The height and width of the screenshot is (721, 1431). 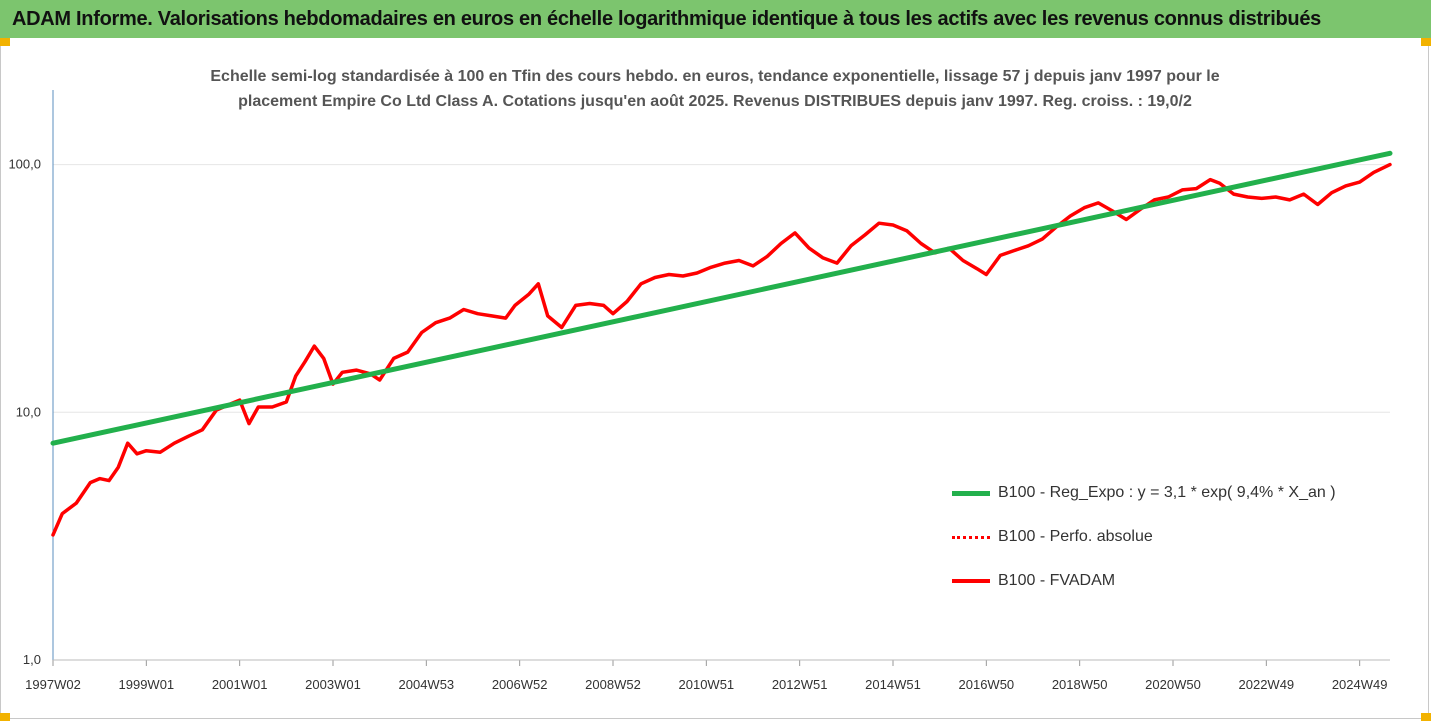 What do you see at coordinates (971, 537) in the screenshot?
I see `legend-swatch-perf` at bounding box center [971, 537].